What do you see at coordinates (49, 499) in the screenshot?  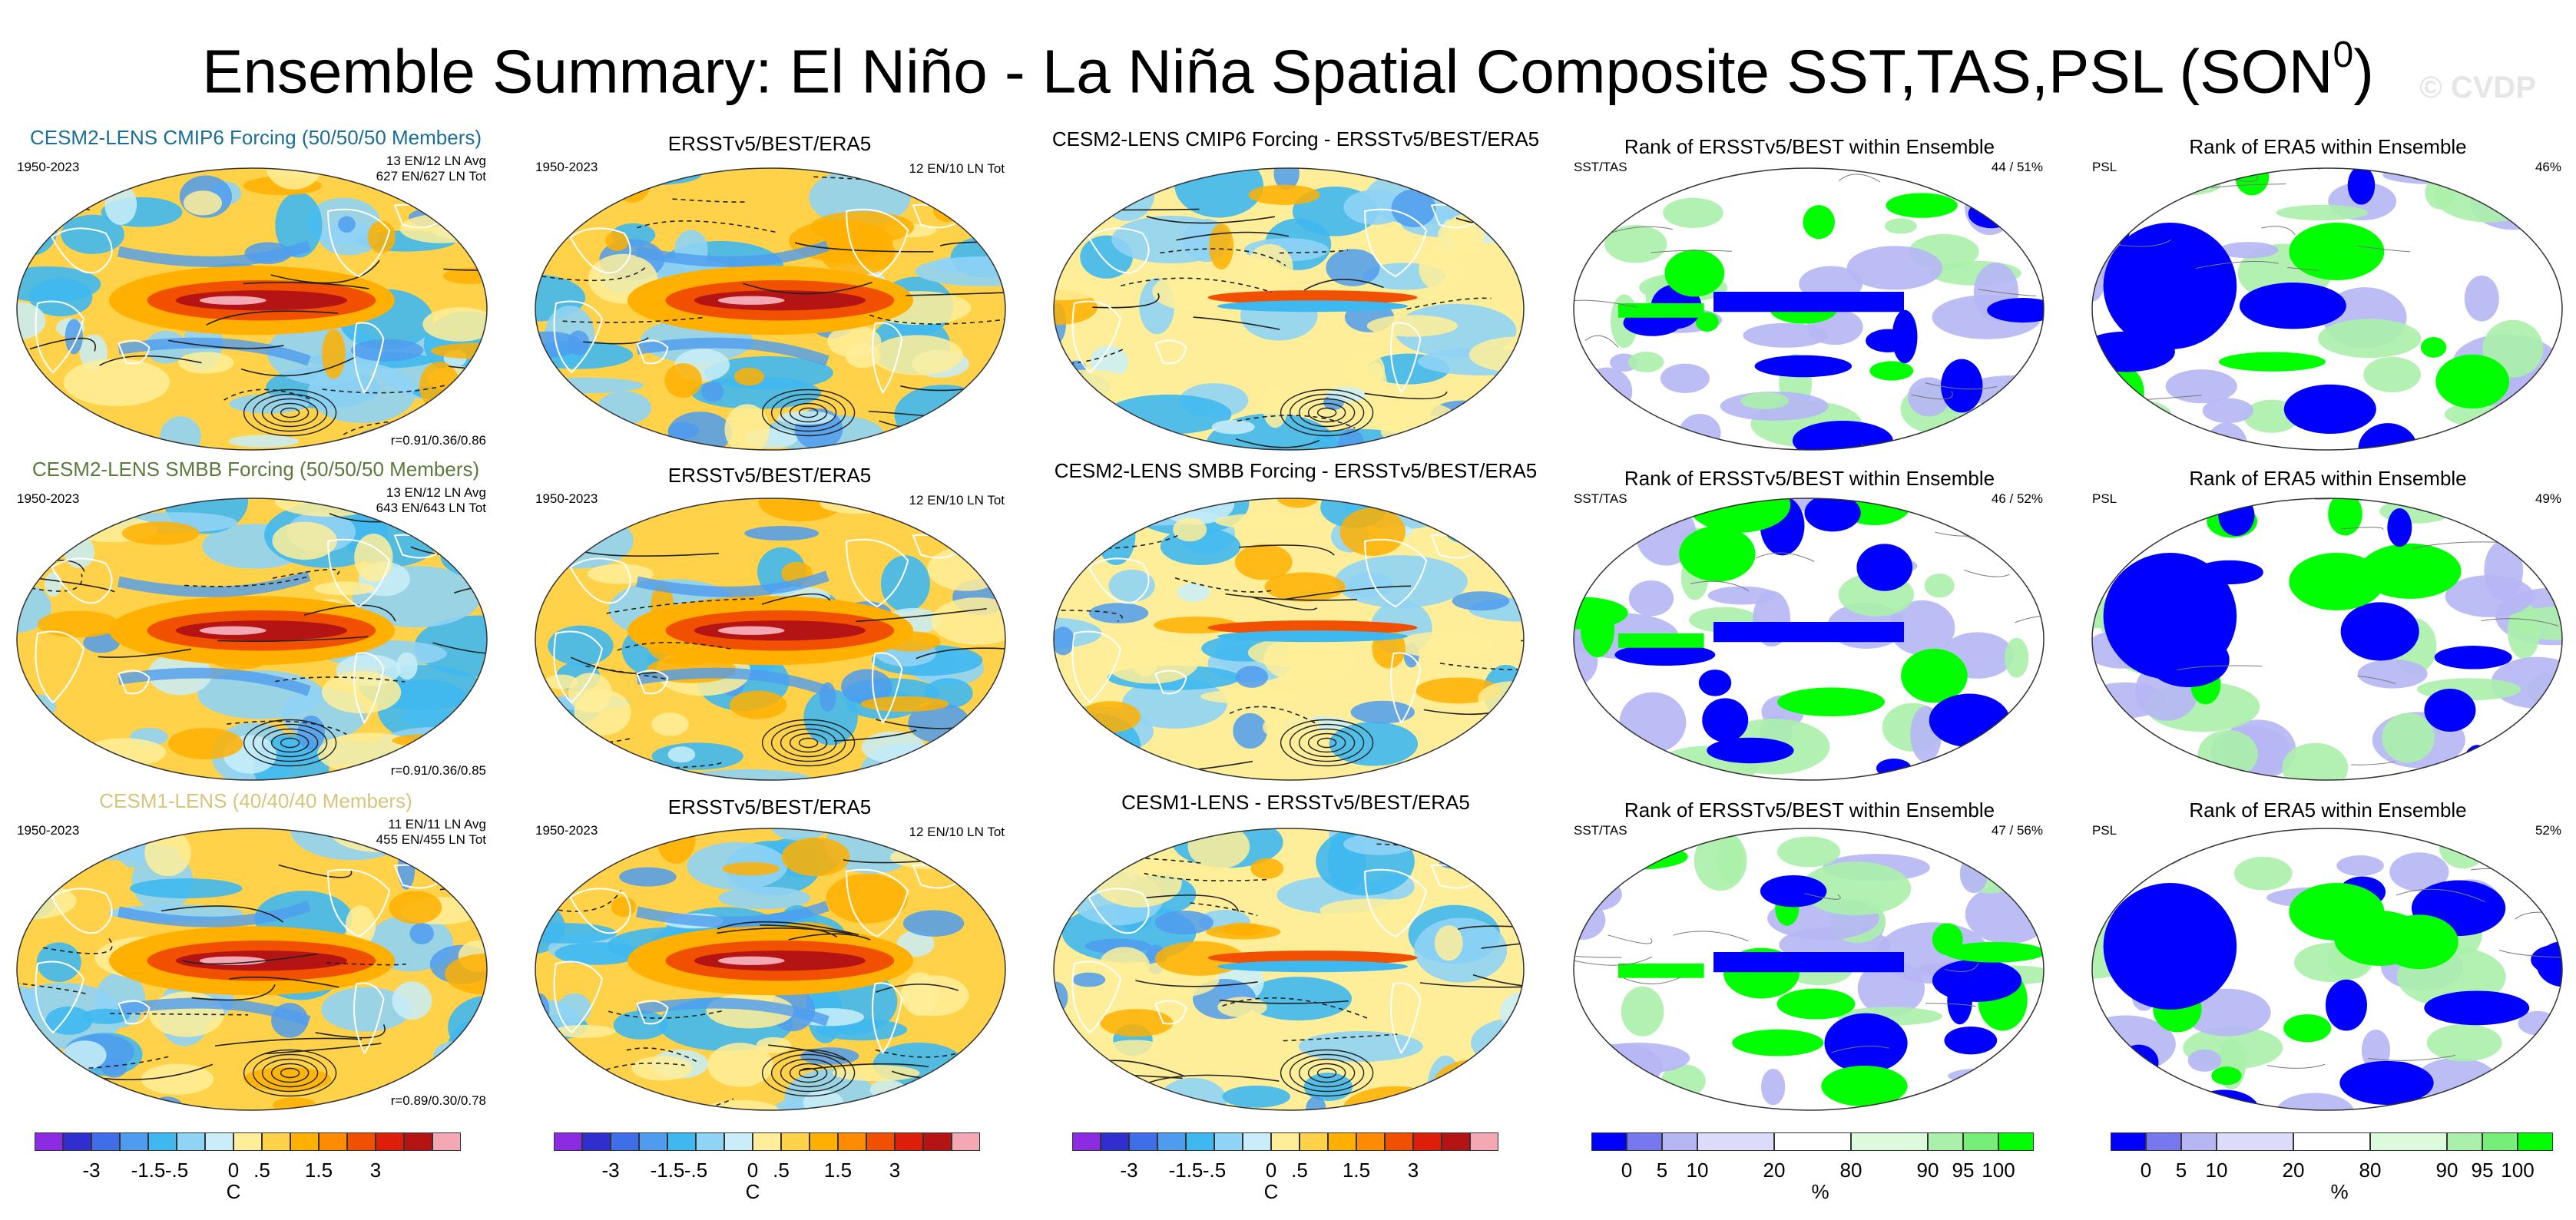 I see `model-period-label: 1950-2023` at bounding box center [49, 499].